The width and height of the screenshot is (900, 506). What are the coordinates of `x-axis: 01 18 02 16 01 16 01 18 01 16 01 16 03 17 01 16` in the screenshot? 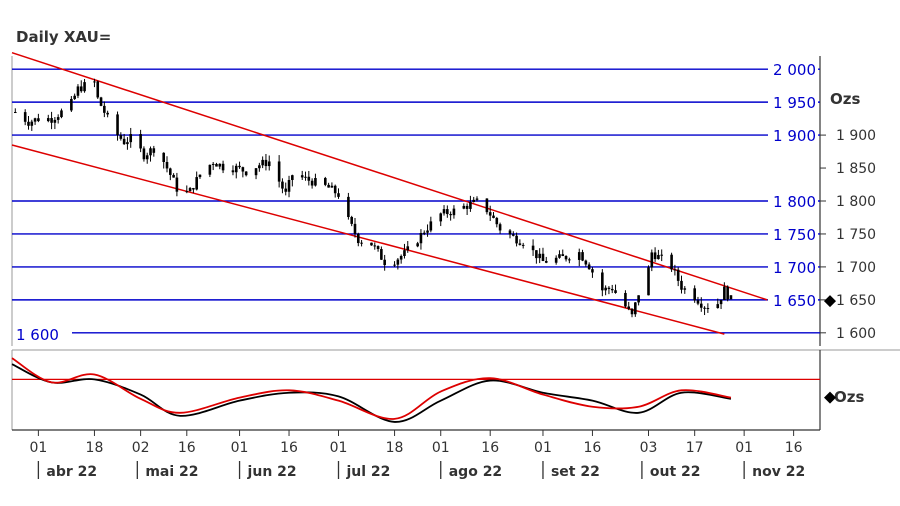 It's located at (416, 443).